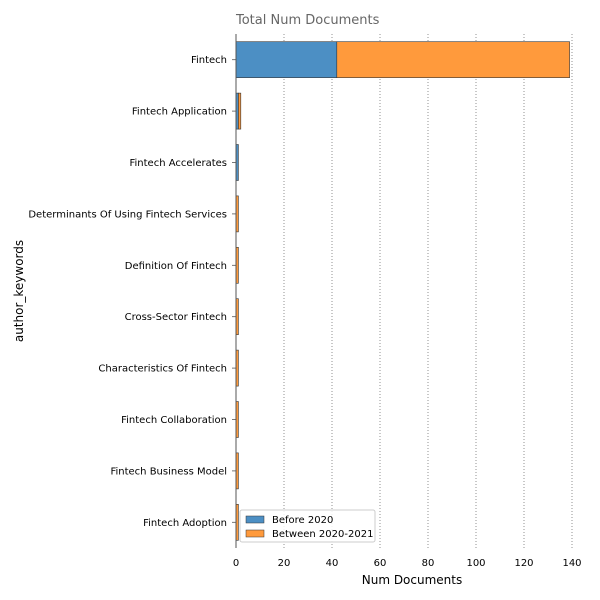 Image resolution: width=600 pixels, height=600 pixels. Describe the element at coordinates (168, 471) in the screenshot. I see `y-category-label: Fintech Business Model` at that location.